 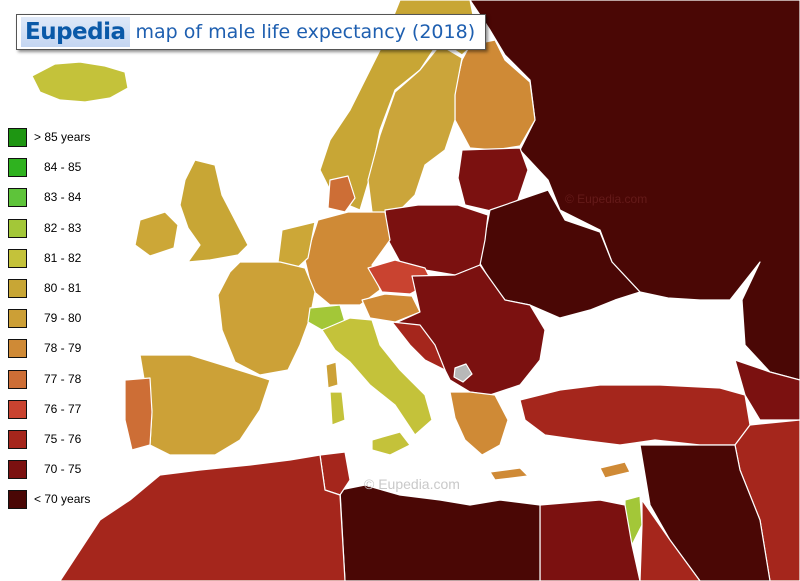 What do you see at coordinates (63, 197) in the screenshot?
I see `legend-label: 83 - 84` at bounding box center [63, 197].